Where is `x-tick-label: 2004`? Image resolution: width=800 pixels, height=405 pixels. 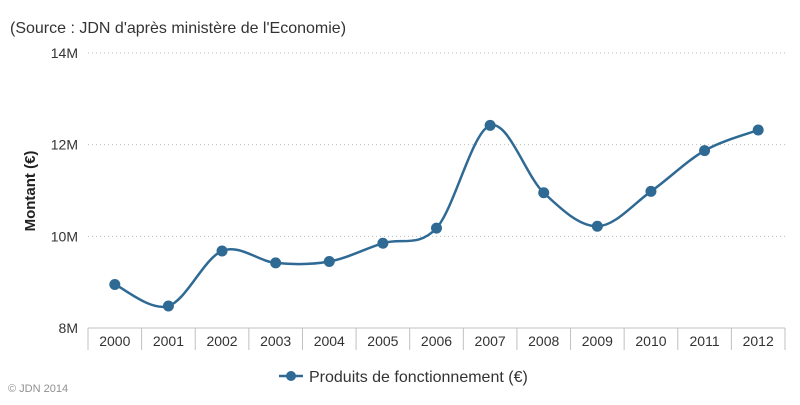
x-tick-label: 2004 is located at coordinates (329, 341).